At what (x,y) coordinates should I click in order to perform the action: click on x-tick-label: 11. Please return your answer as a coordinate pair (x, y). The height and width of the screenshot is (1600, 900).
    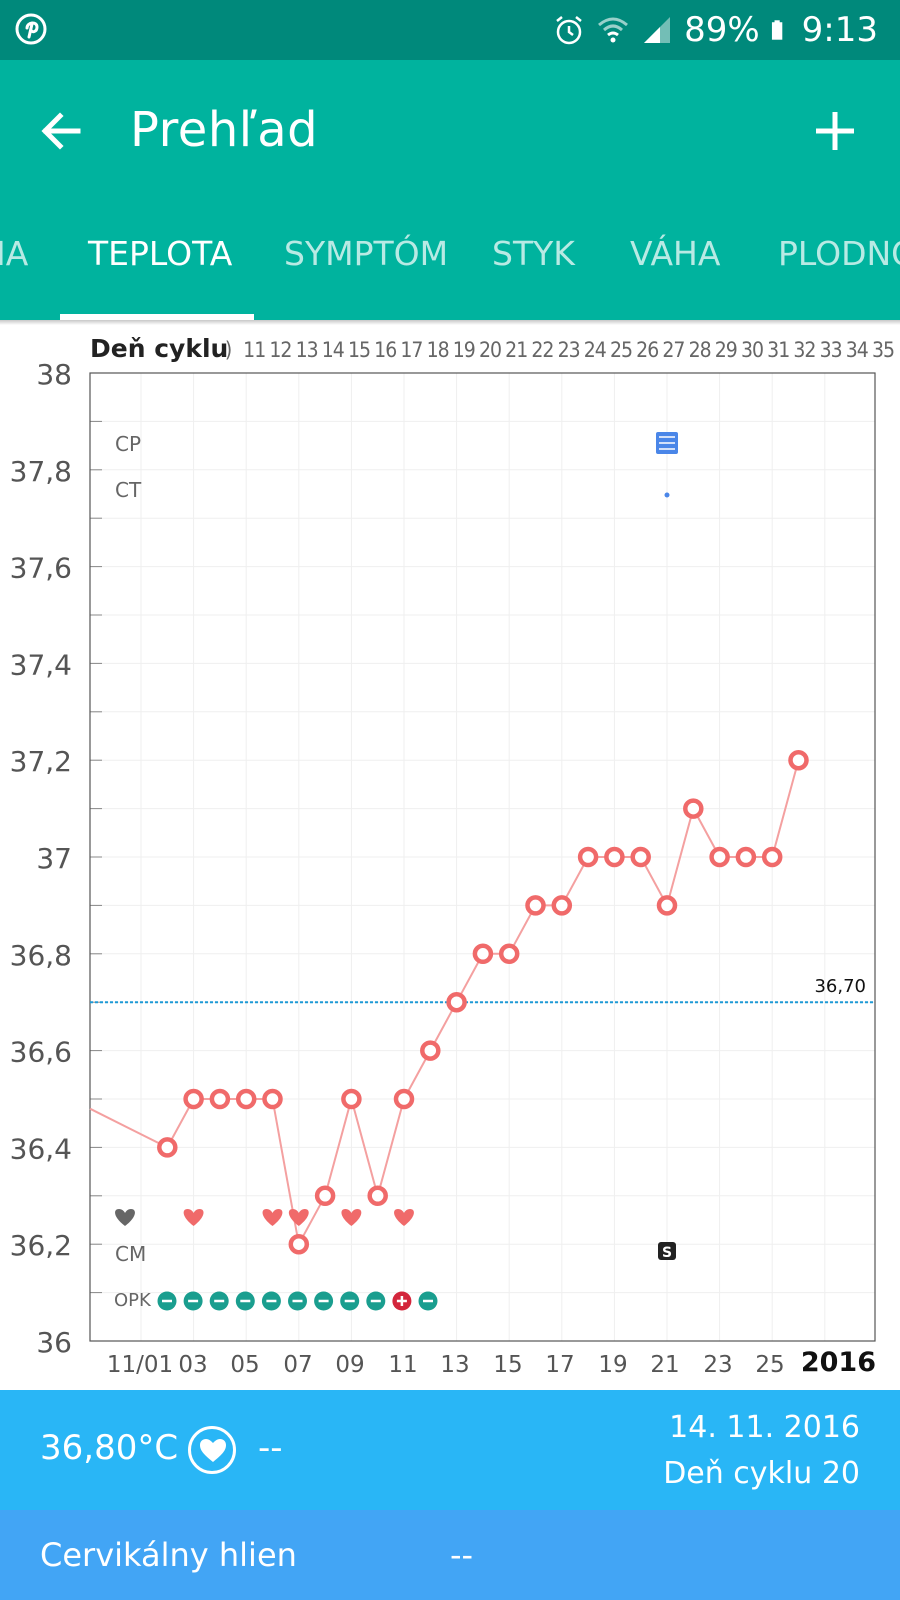
    Looking at the image, I should click on (402, 1365).